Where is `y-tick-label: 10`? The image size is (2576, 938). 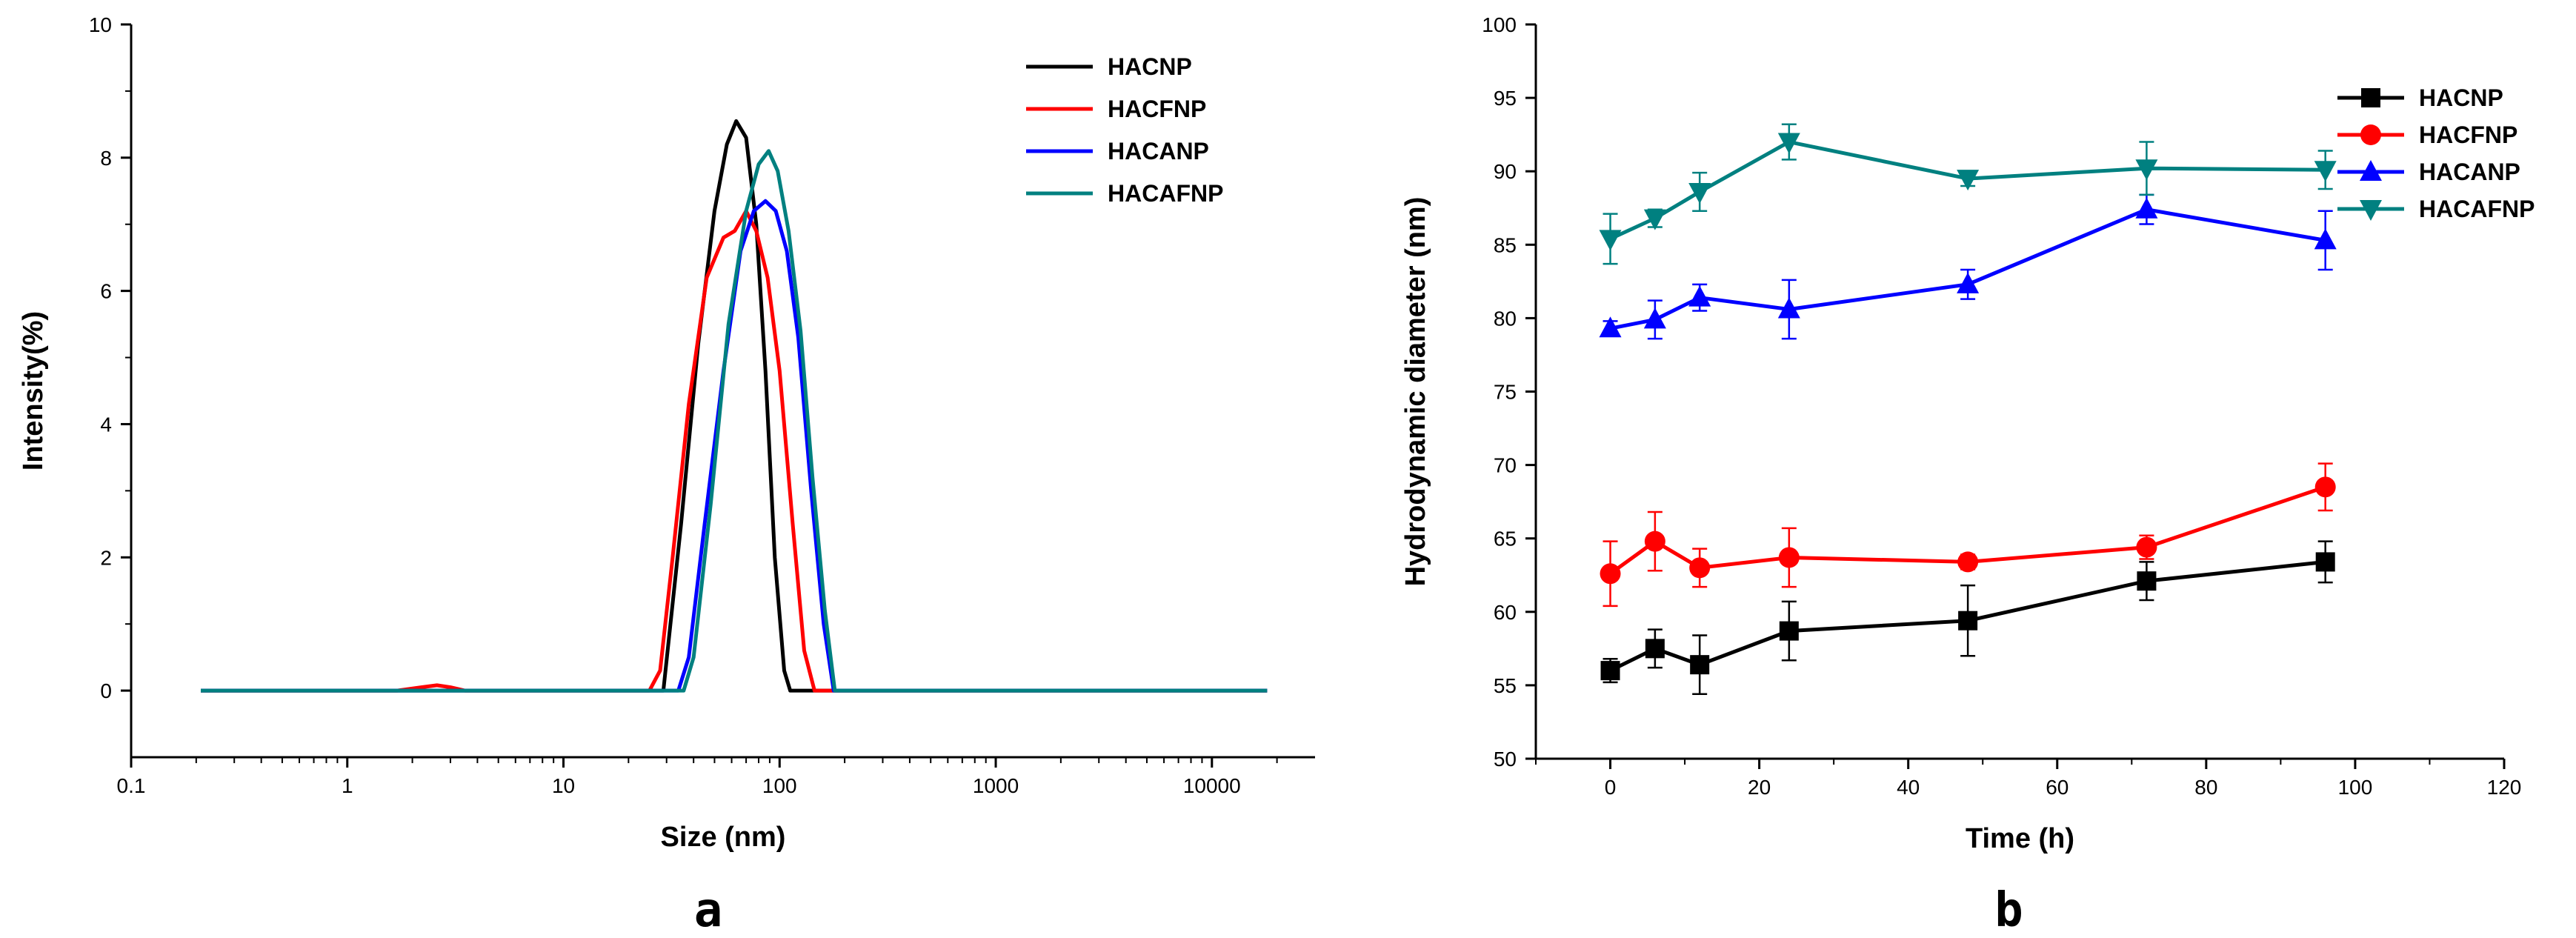 y-tick-label: 10 is located at coordinates (100, 24).